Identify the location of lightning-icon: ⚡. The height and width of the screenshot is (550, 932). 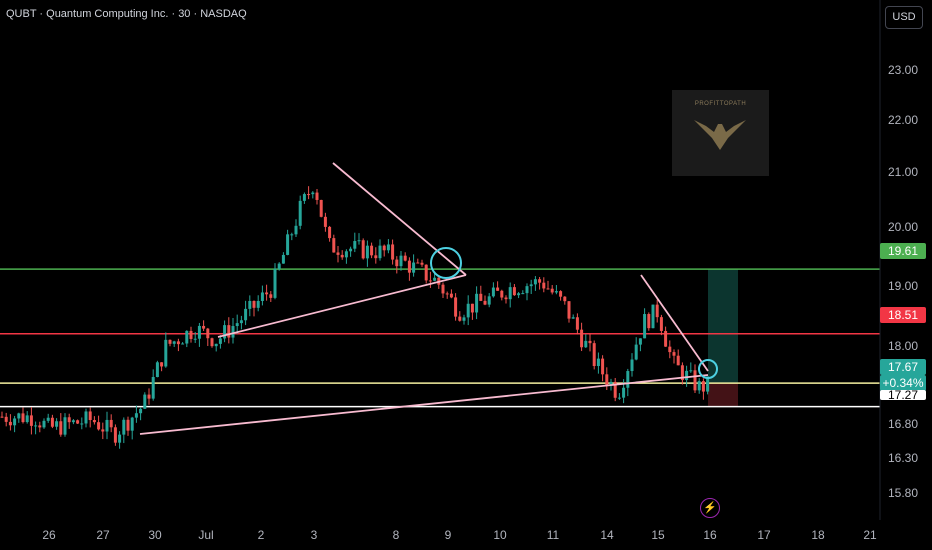
(710, 508).